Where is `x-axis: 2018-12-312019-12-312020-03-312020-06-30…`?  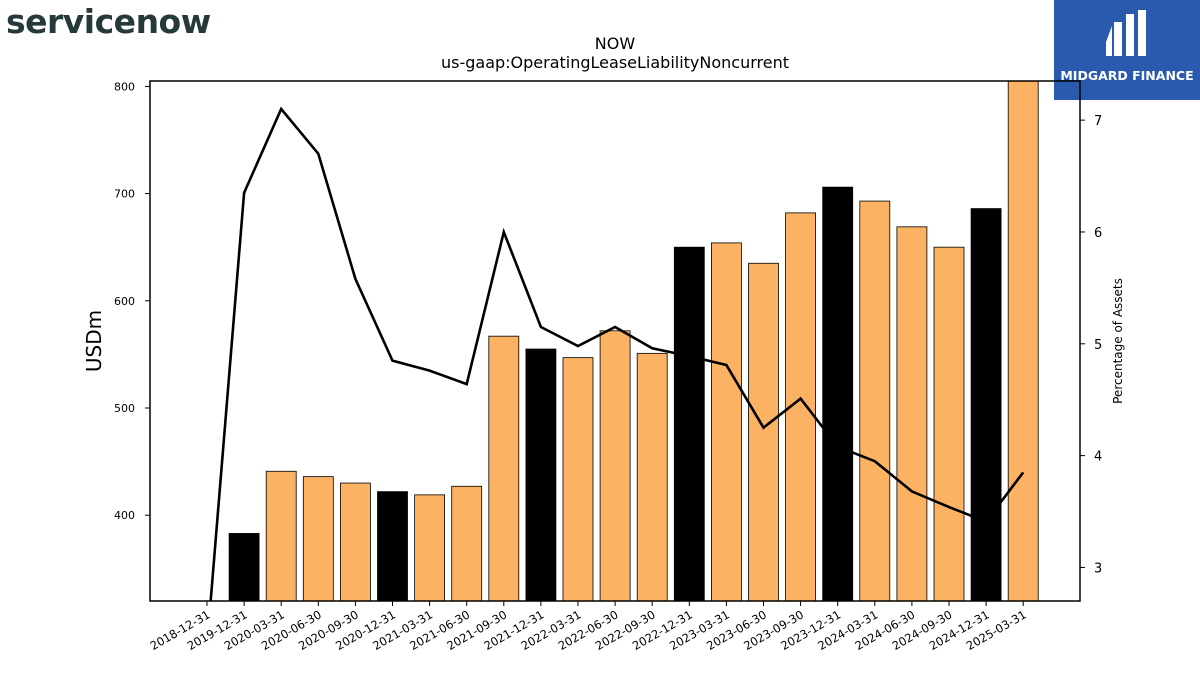
x-axis: 2018-12-312019-12-312020-03-312020-06-30… is located at coordinates (588, 627).